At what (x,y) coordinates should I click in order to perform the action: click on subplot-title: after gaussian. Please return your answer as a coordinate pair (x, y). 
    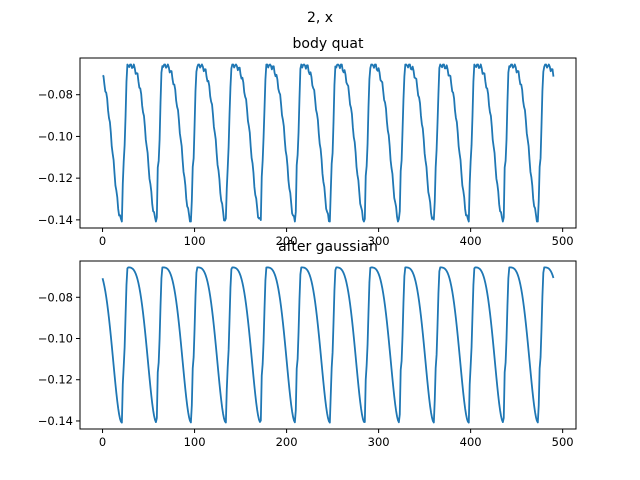
    Looking at the image, I should click on (328, 247).